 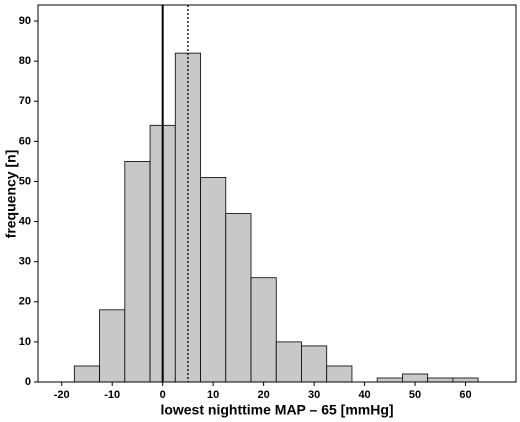 What do you see at coordinates (28, 382) in the screenshot?
I see `y-tick-label: 0` at bounding box center [28, 382].